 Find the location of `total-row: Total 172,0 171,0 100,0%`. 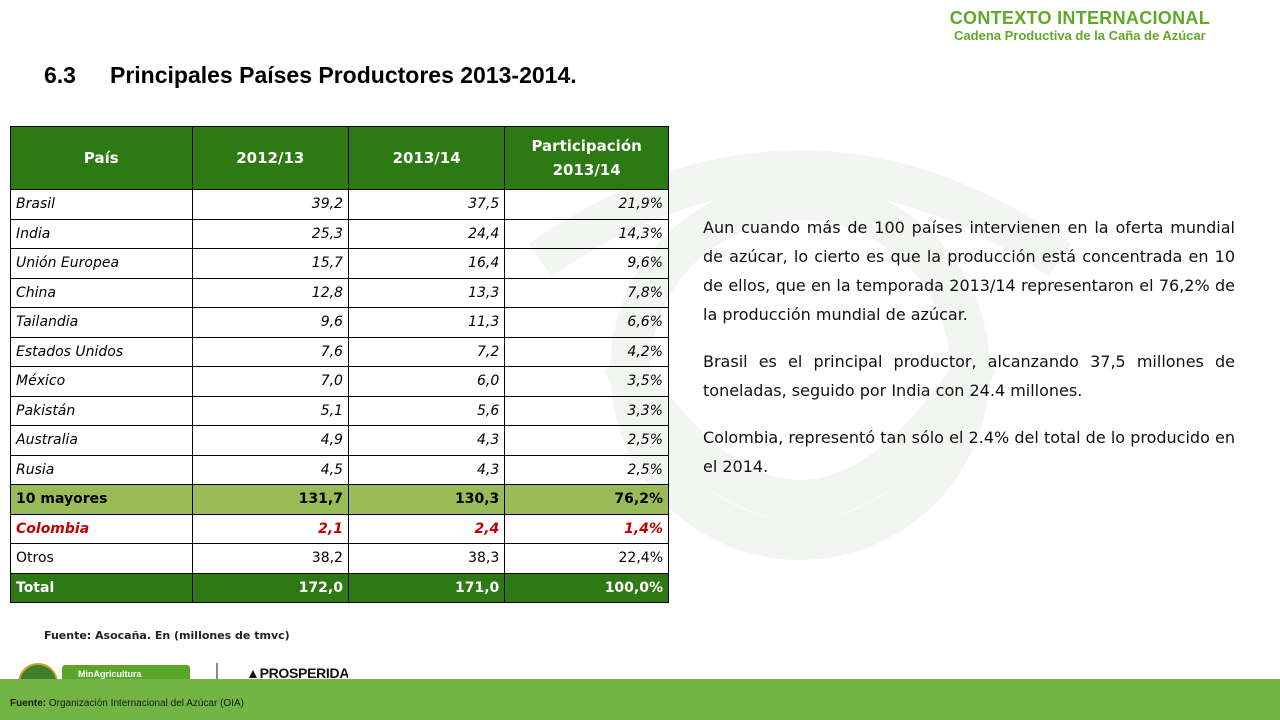

total-row: Total 172,0 171,0 100,0% is located at coordinates (339, 587).